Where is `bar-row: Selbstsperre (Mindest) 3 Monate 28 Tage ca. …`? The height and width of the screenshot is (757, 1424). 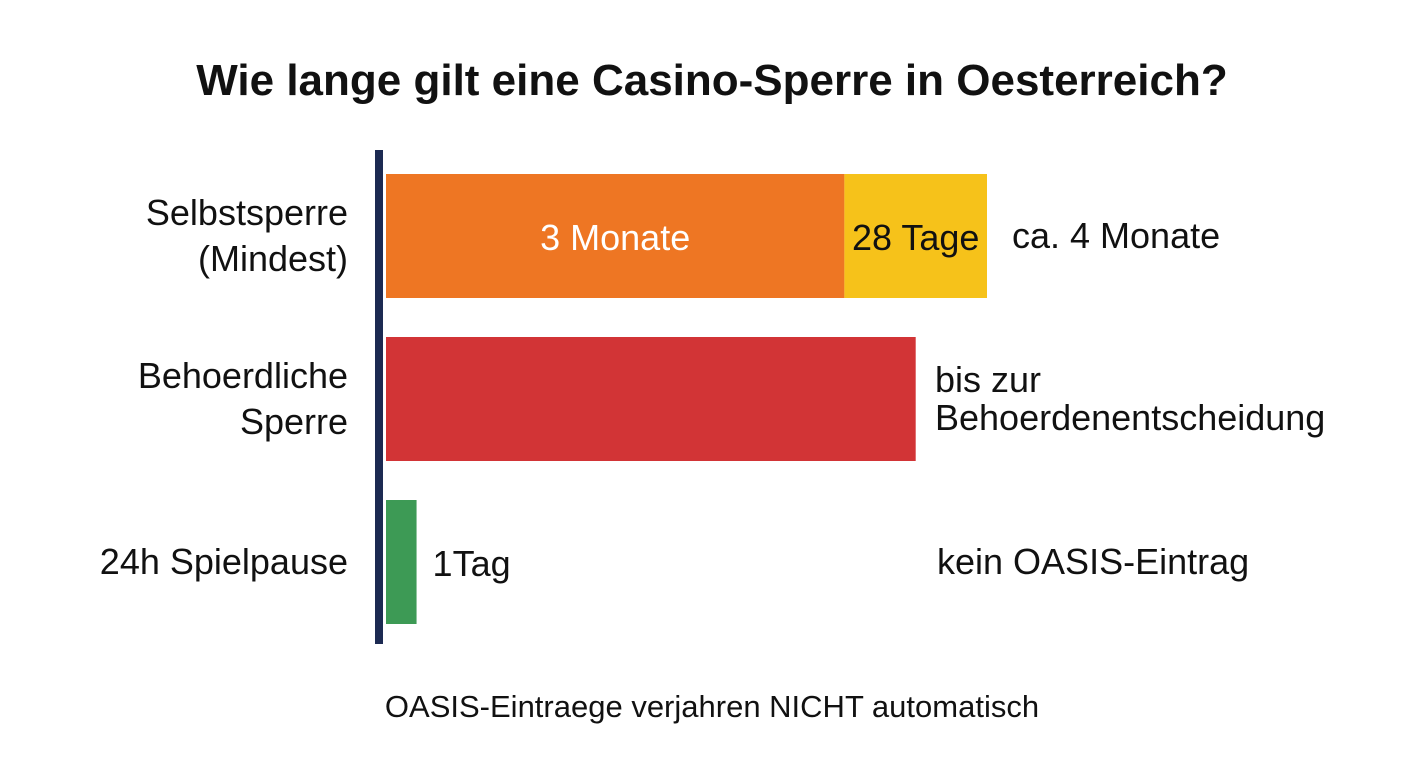 bar-row: Selbstsperre (Mindest) 3 Monate 28 Tage ca. … is located at coordinates (683, 236).